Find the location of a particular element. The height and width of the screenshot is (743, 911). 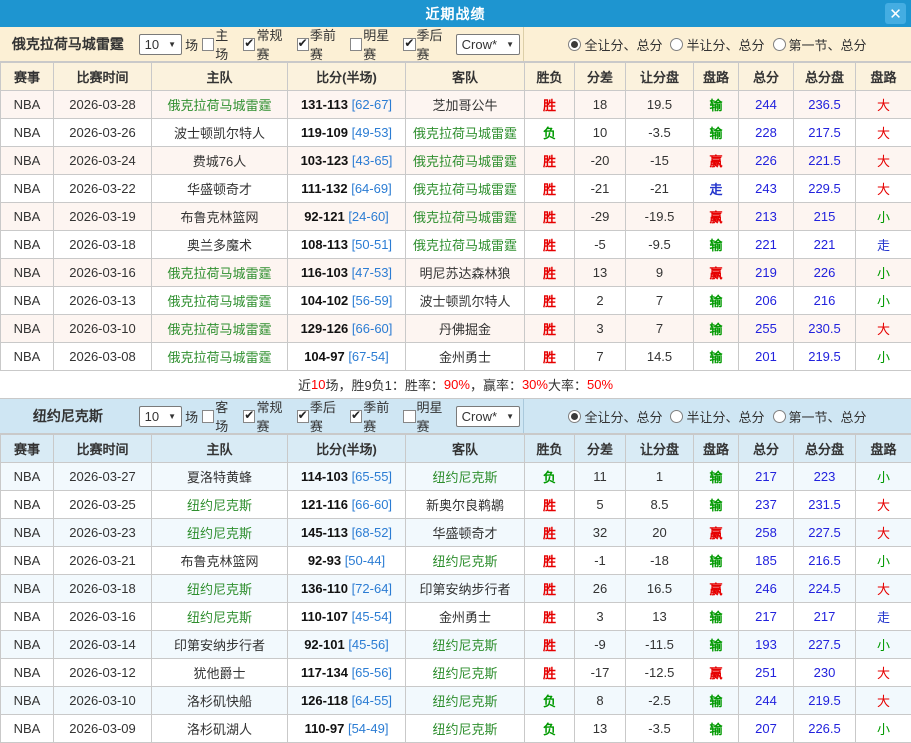

score-halftime: [62-67] is located at coordinates (372, 104).